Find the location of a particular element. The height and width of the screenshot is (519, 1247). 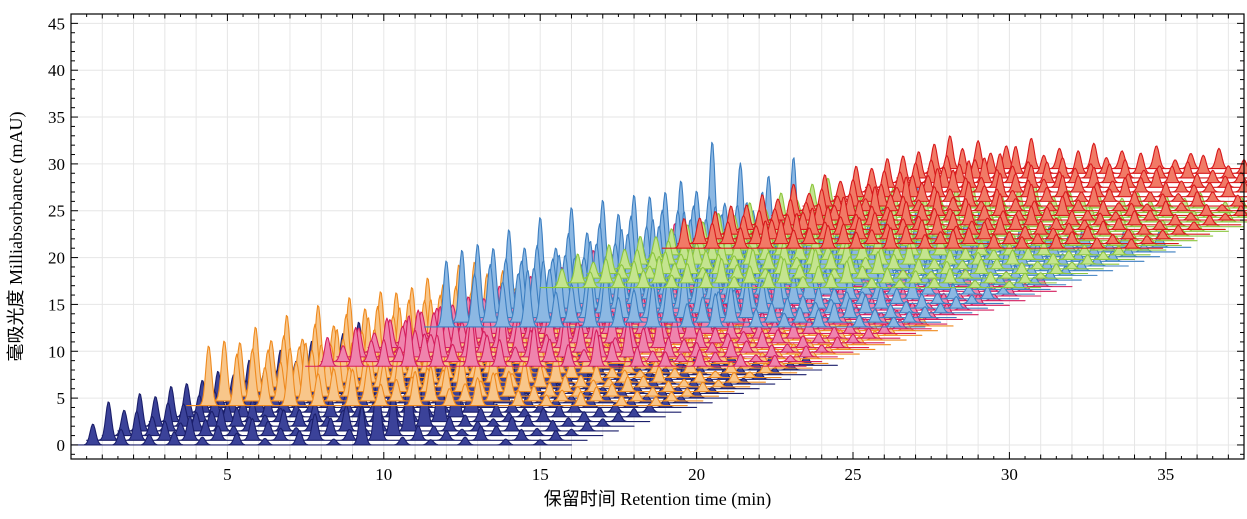

x-tick-label: 30 is located at coordinates (1009, 474).